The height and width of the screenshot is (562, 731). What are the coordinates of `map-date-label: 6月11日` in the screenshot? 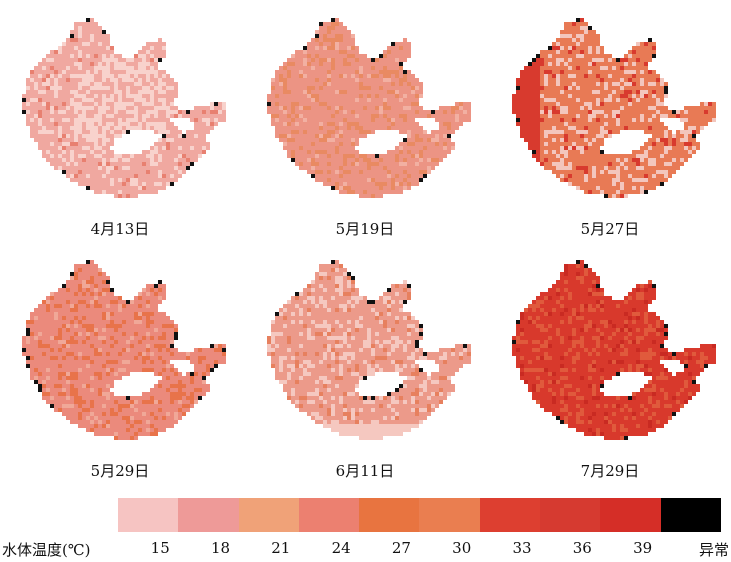 It's located at (365, 471).